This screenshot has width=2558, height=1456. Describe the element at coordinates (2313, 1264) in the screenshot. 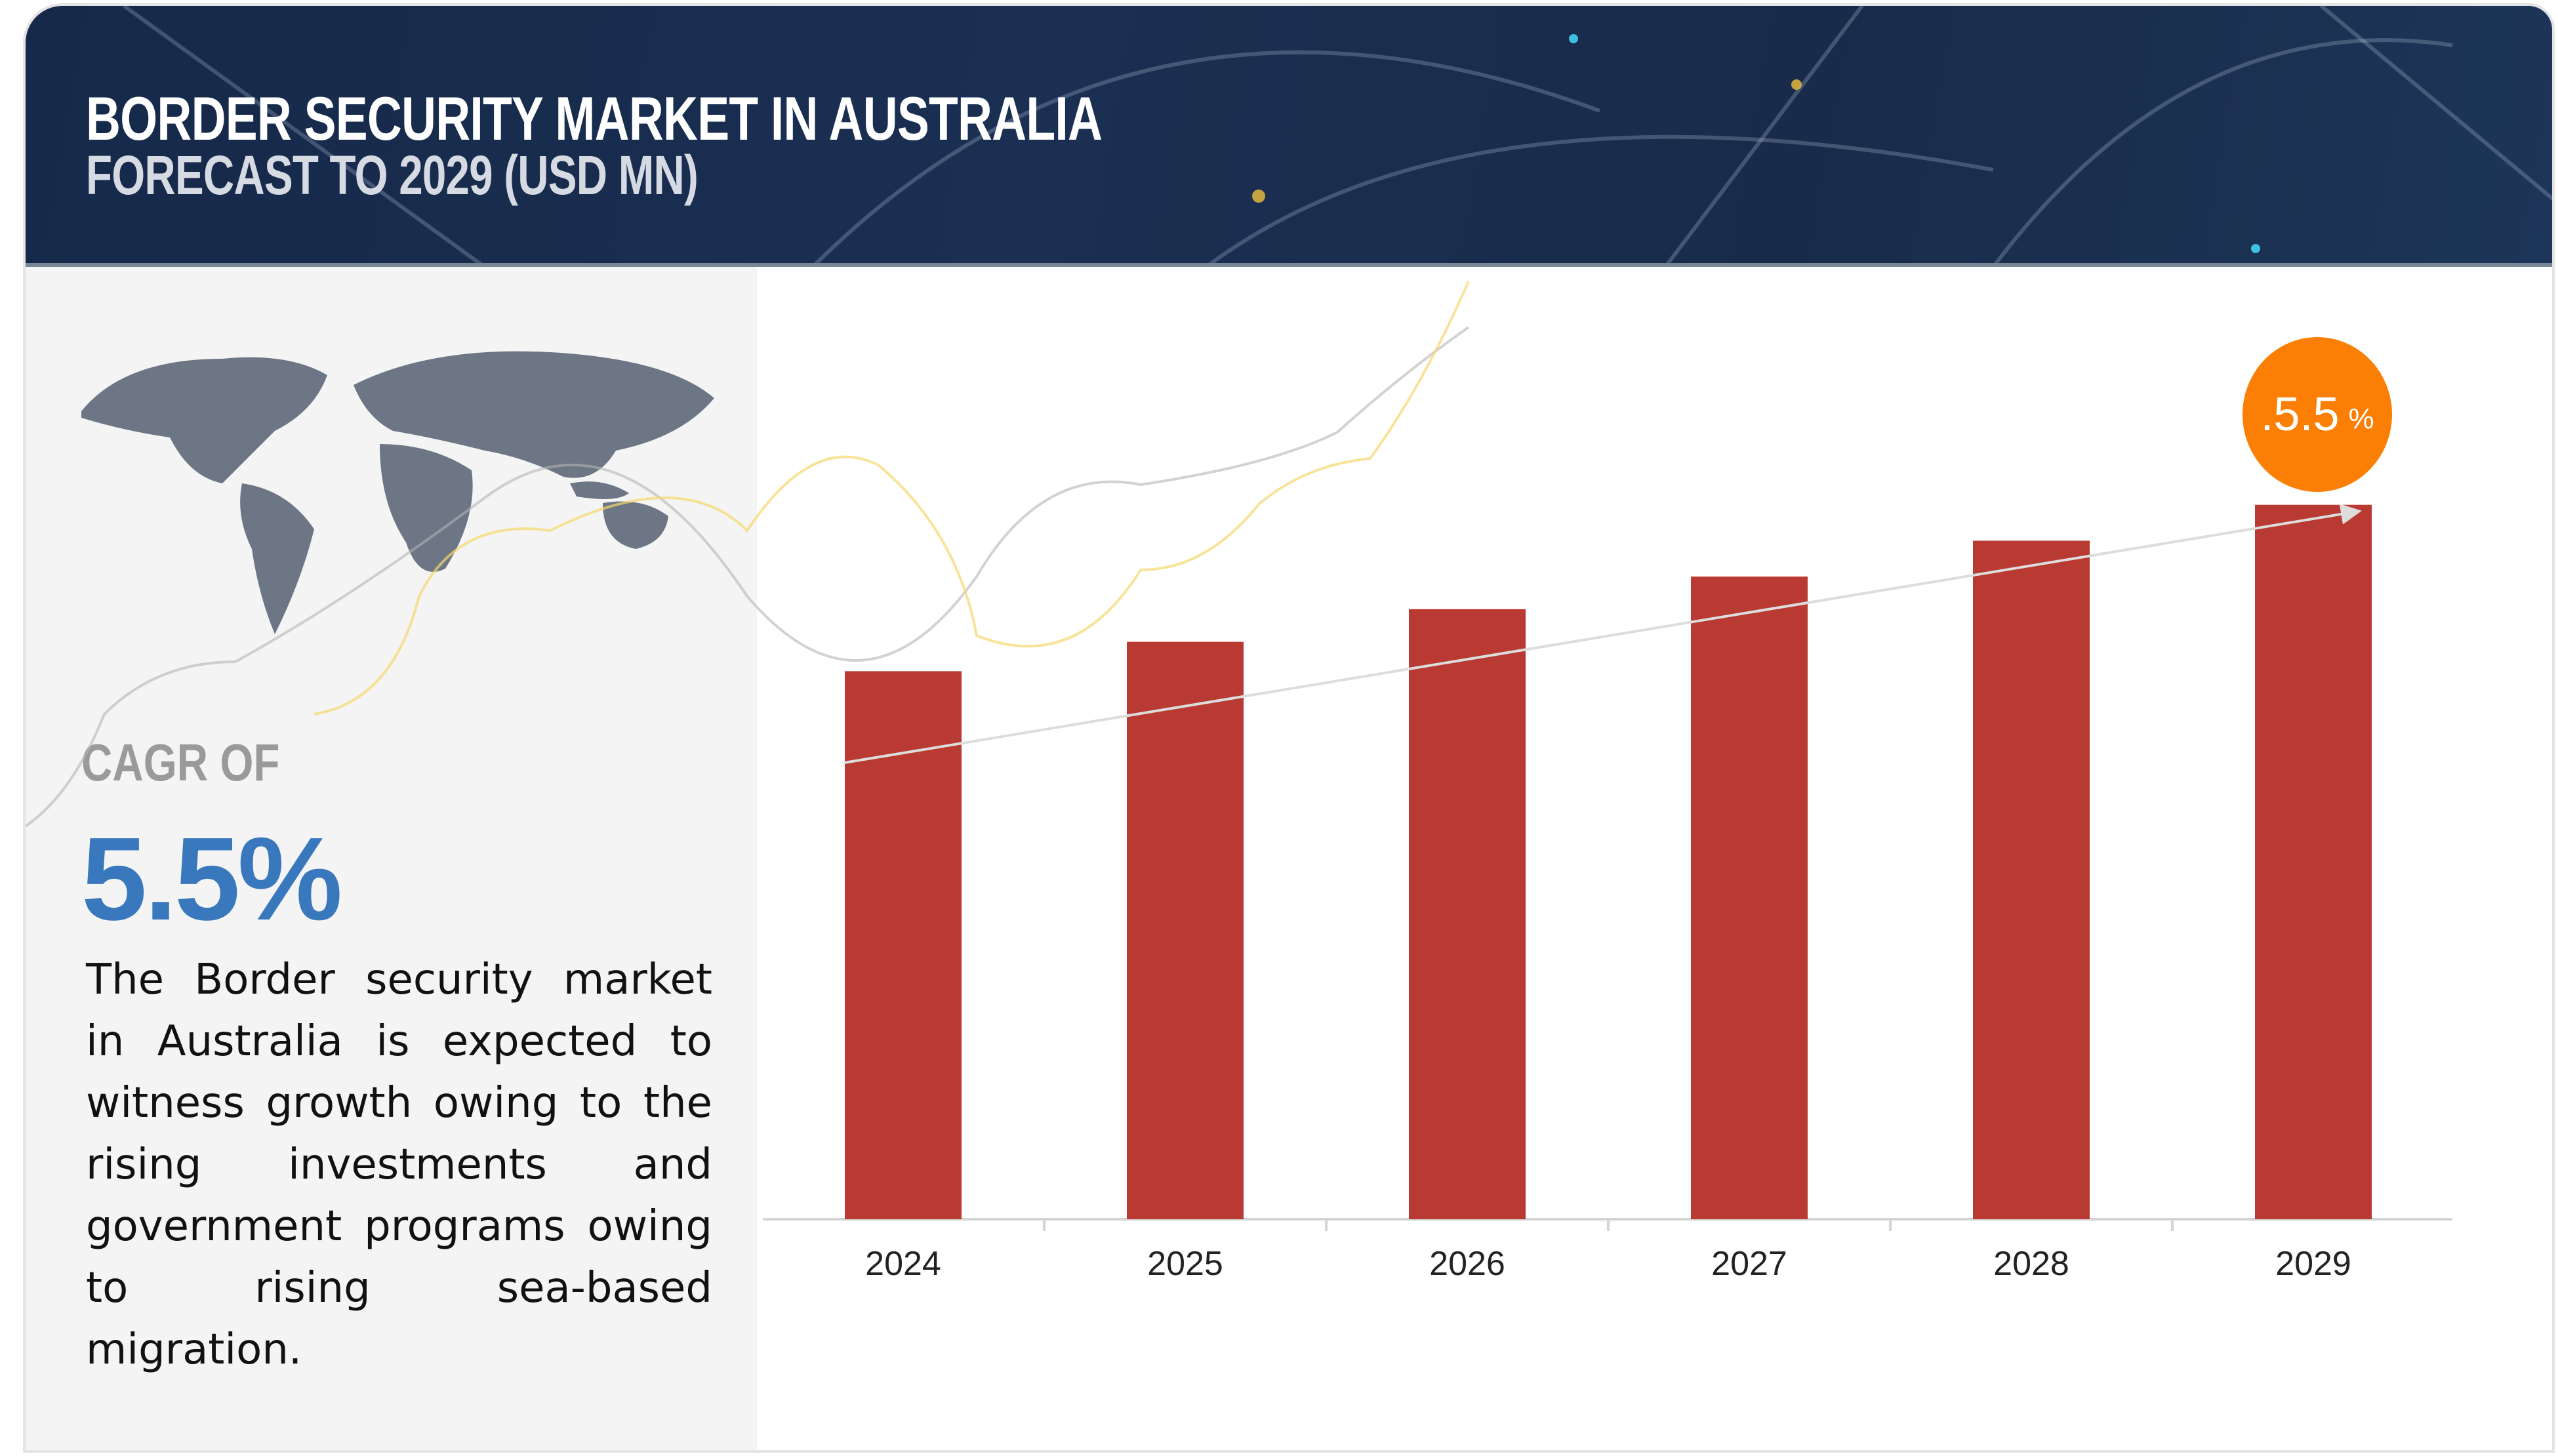

I see `x-tick-label: 2029` at that location.